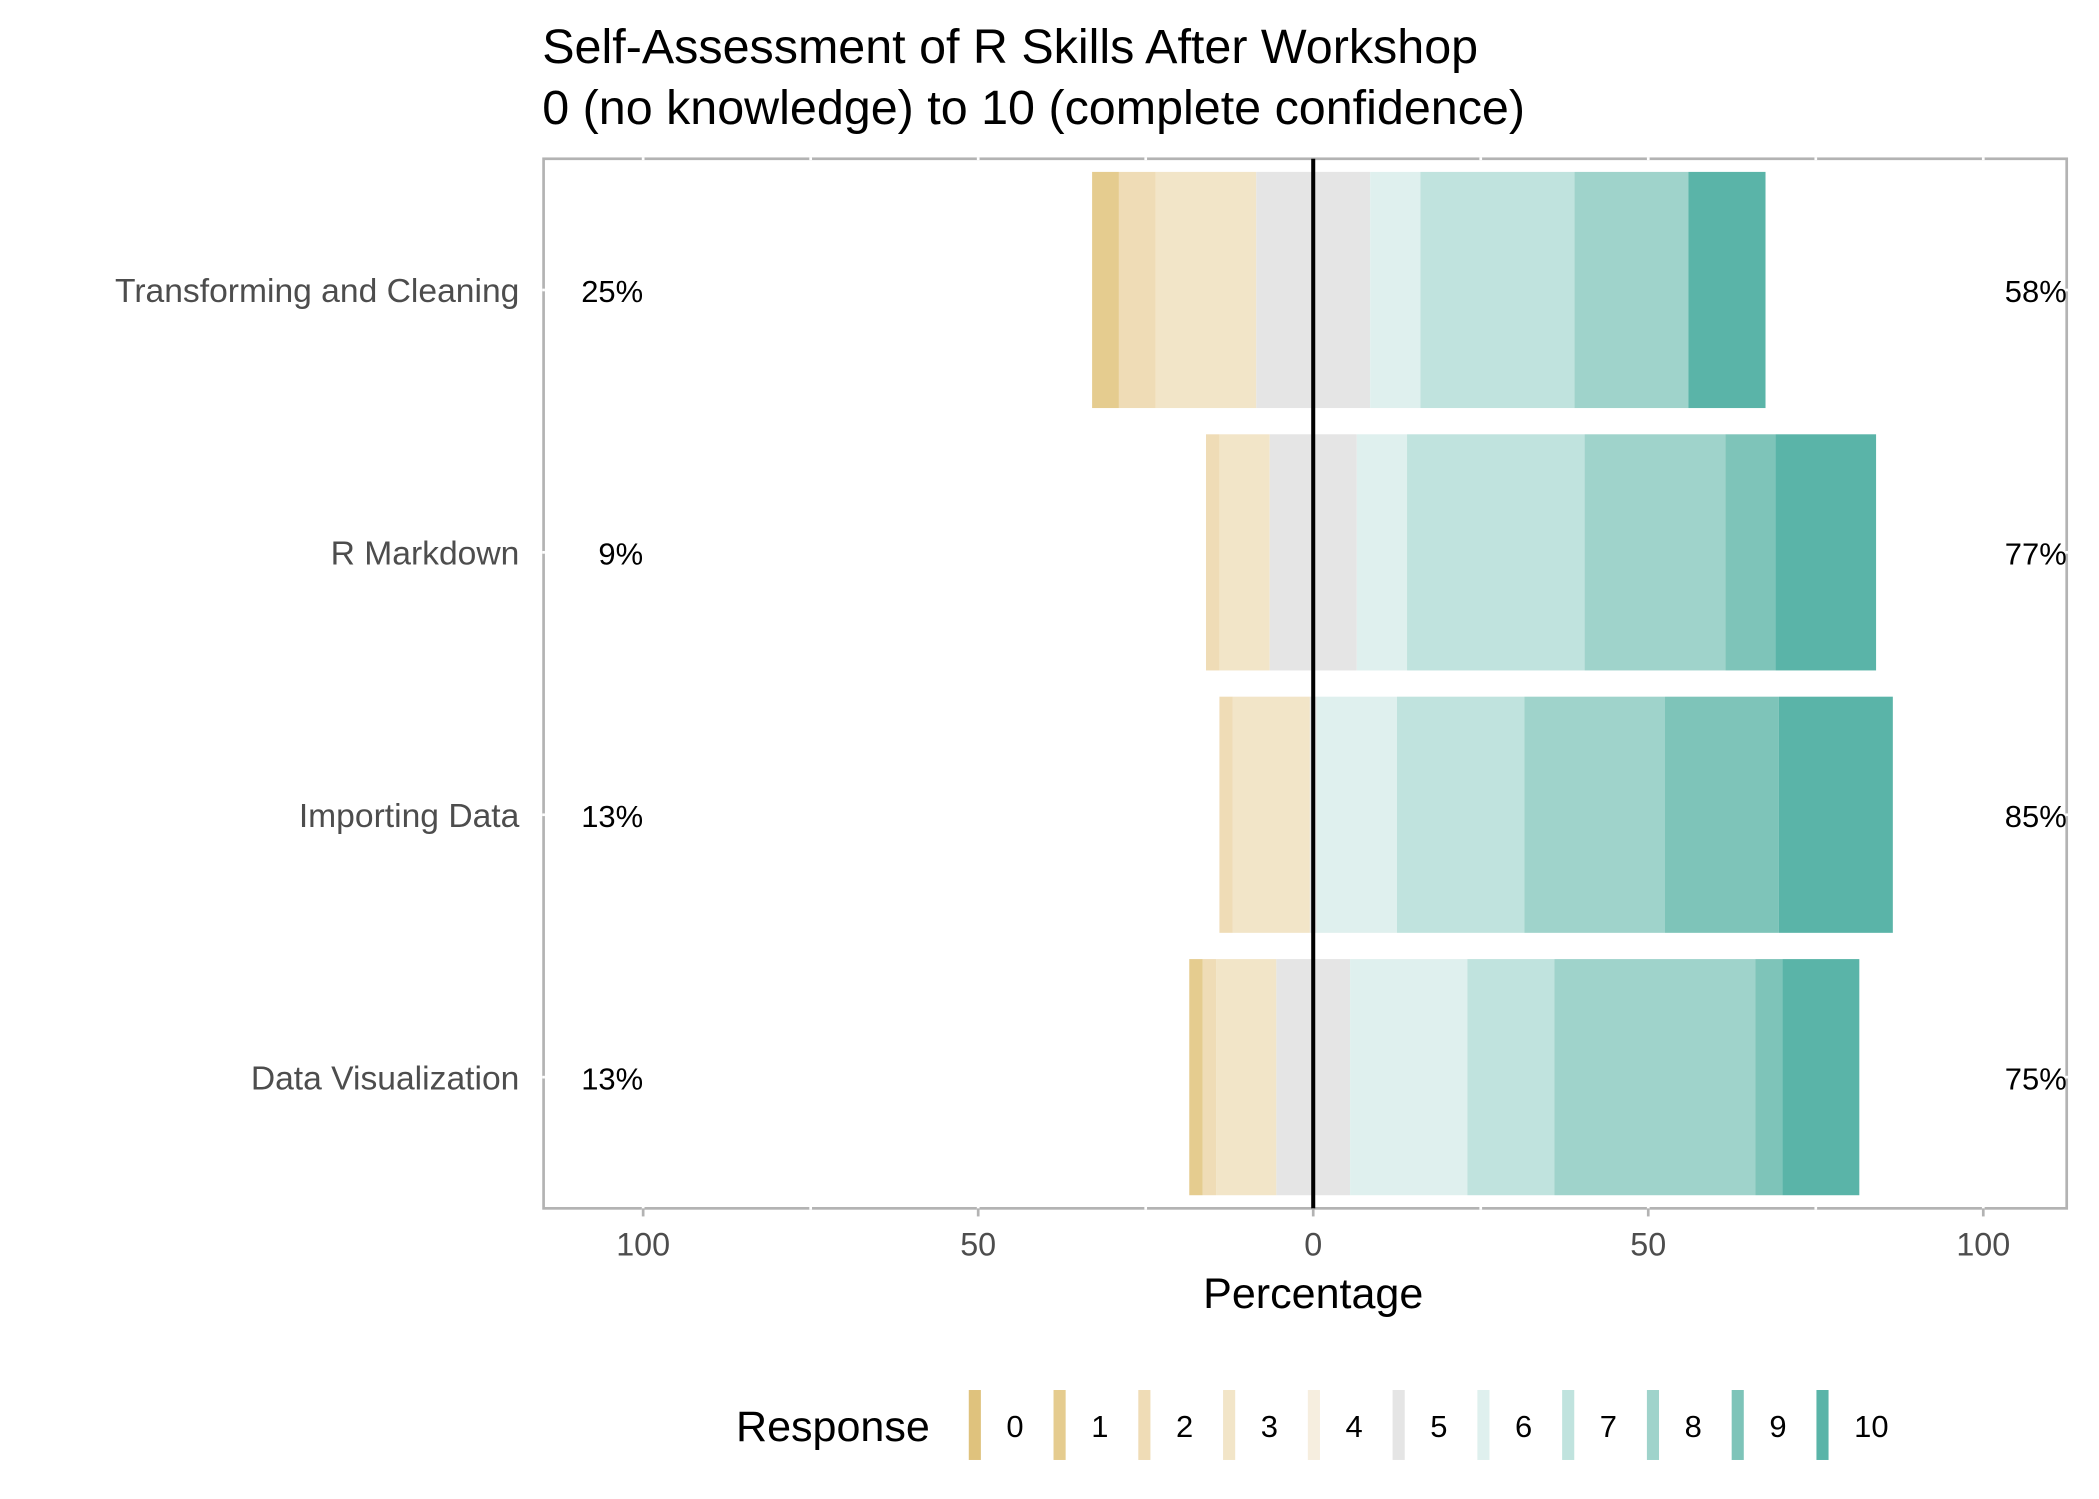  Describe the element at coordinates (2036, 291) in the screenshot. I see `right-percent-label: 58%` at that location.